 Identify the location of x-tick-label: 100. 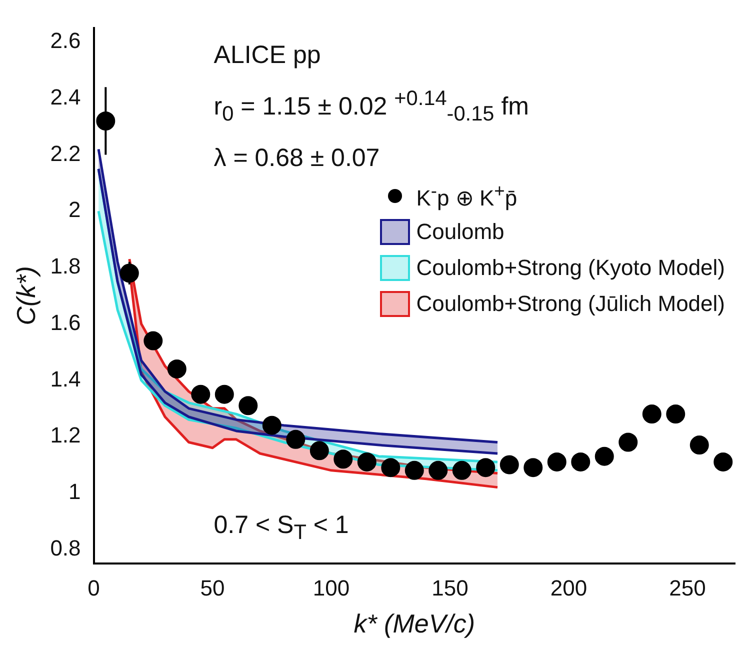
(331, 588).